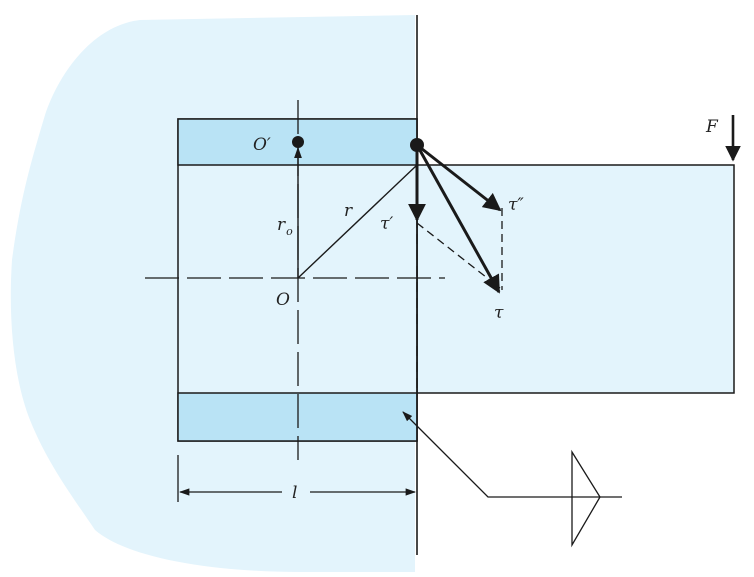 The height and width of the screenshot is (577, 754). Describe the element at coordinates (348, 211) in the screenshot. I see `radius-r-label: r` at that location.